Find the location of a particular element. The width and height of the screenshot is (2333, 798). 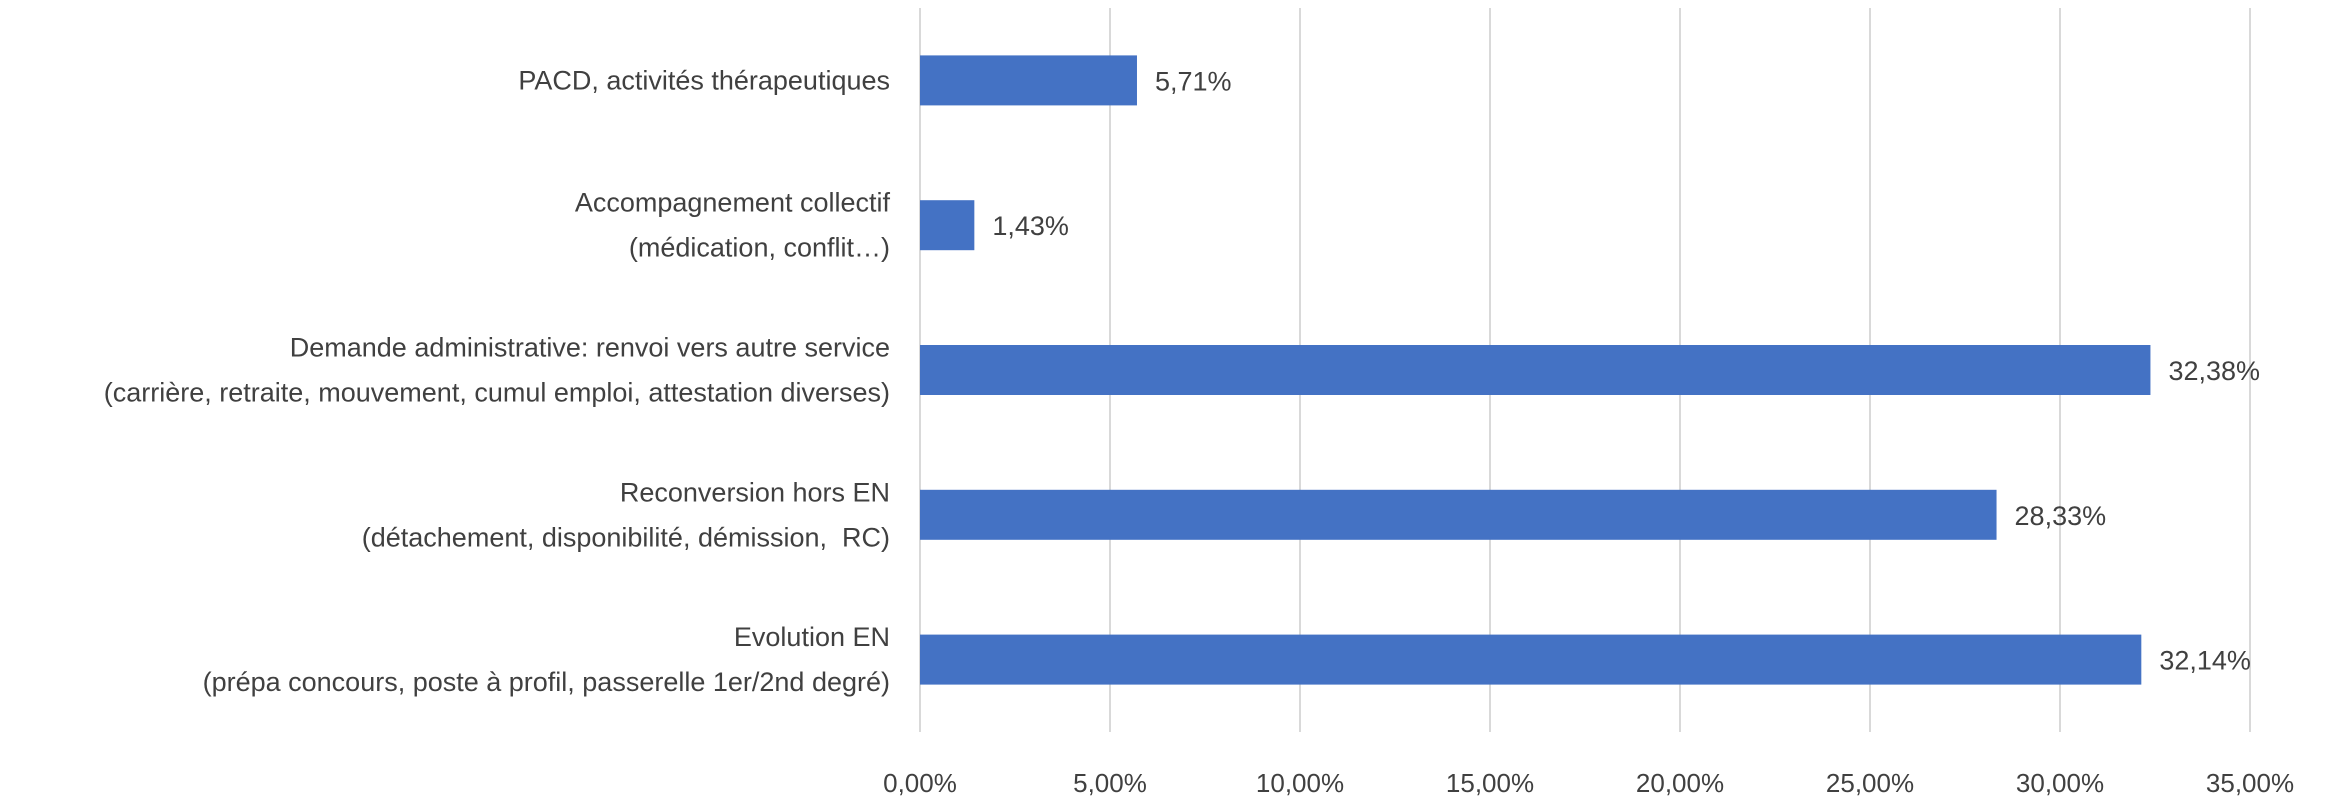

data-label: 1,43% is located at coordinates (1030, 226).